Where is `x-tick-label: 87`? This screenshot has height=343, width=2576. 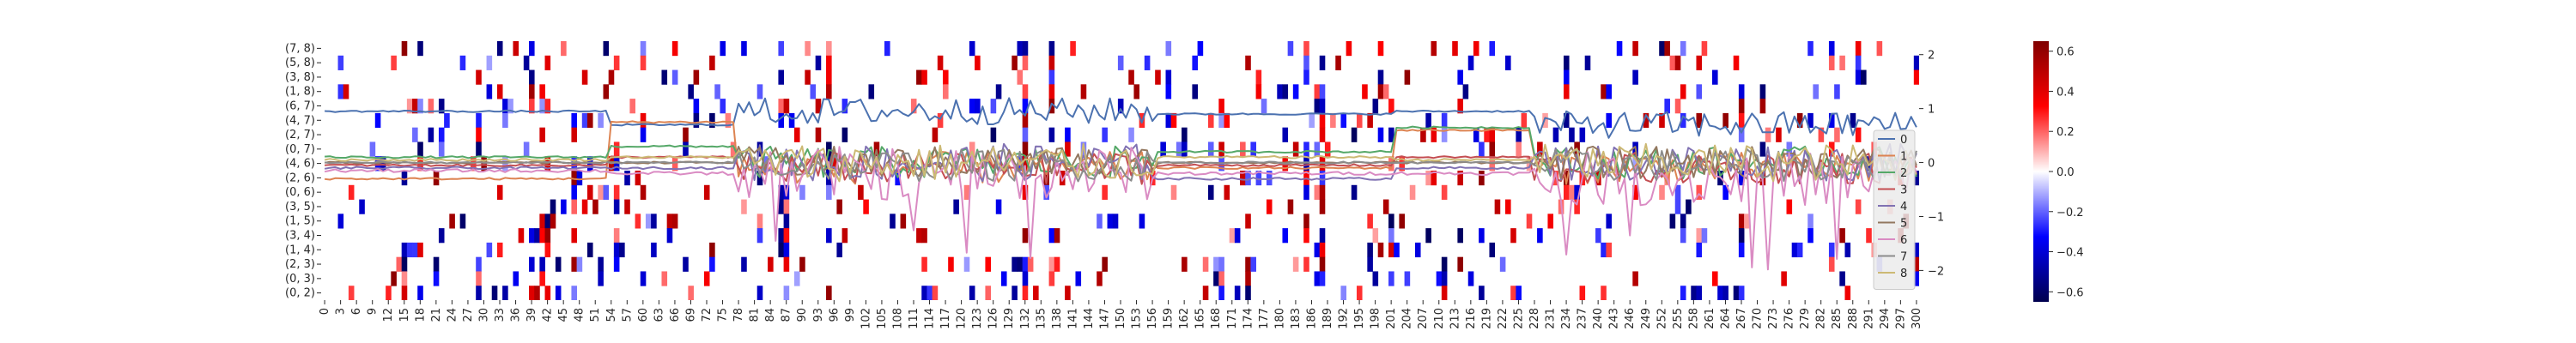 x-tick-label: 87 is located at coordinates (787, 315).